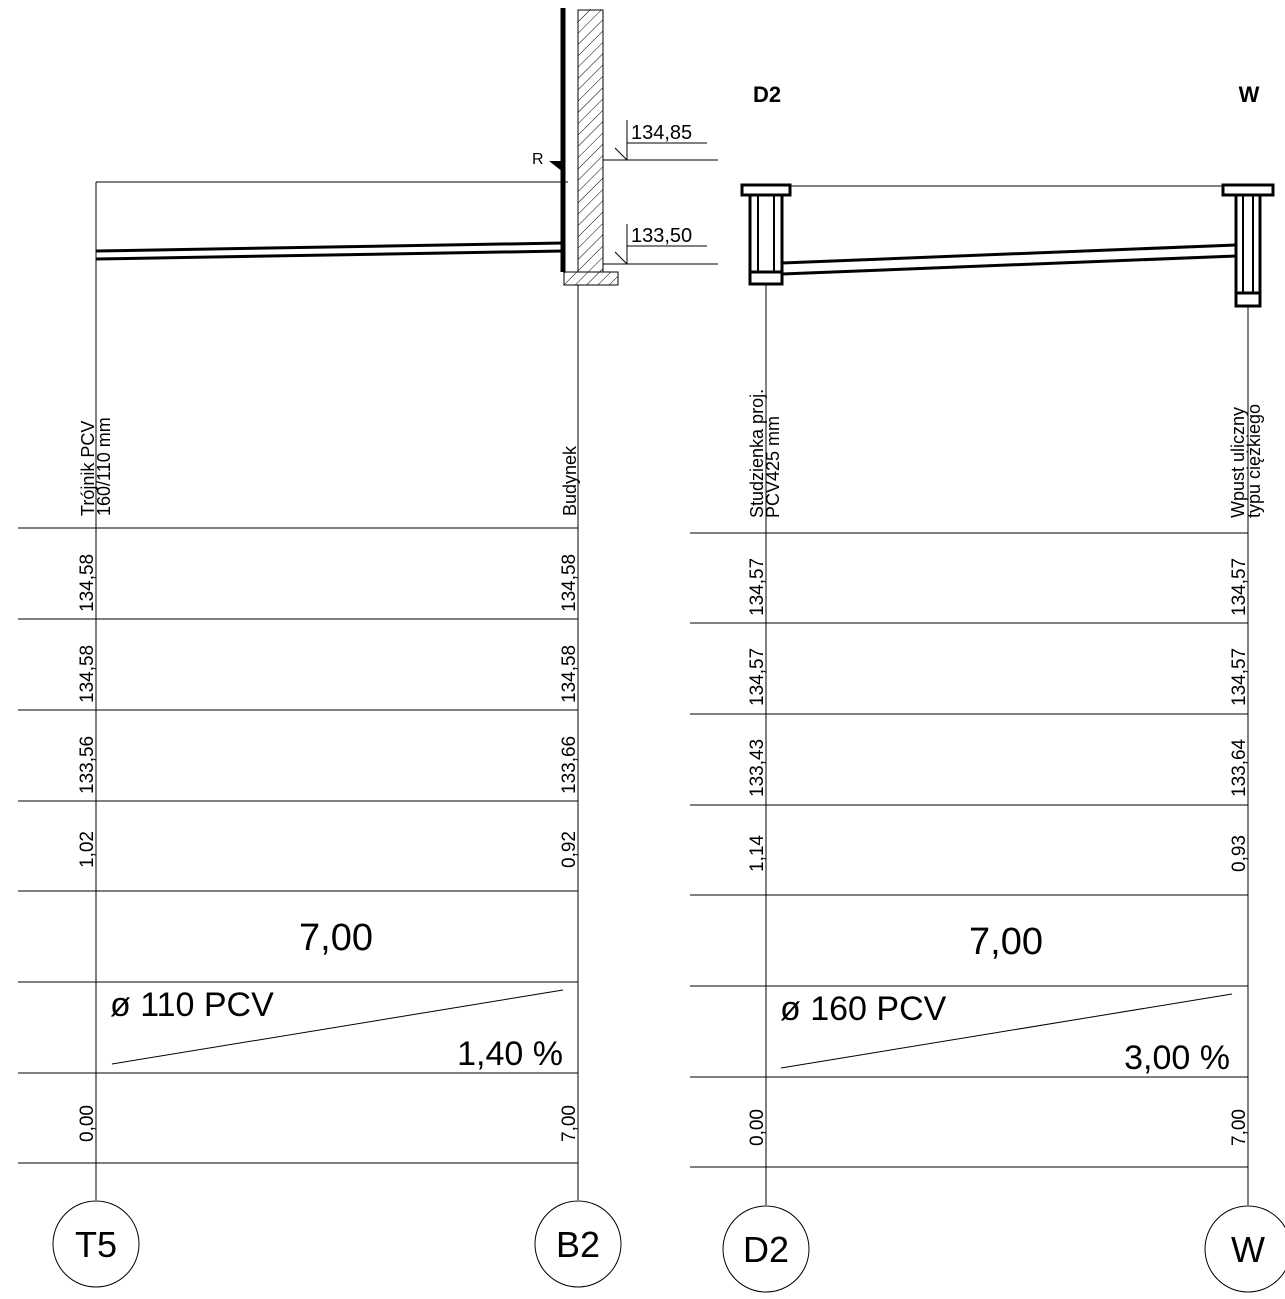 This screenshot has height=1299, width=1285. What do you see at coordinates (1239, 1127) in the screenshot?
I see `chainage-end-right: 7,00` at bounding box center [1239, 1127].